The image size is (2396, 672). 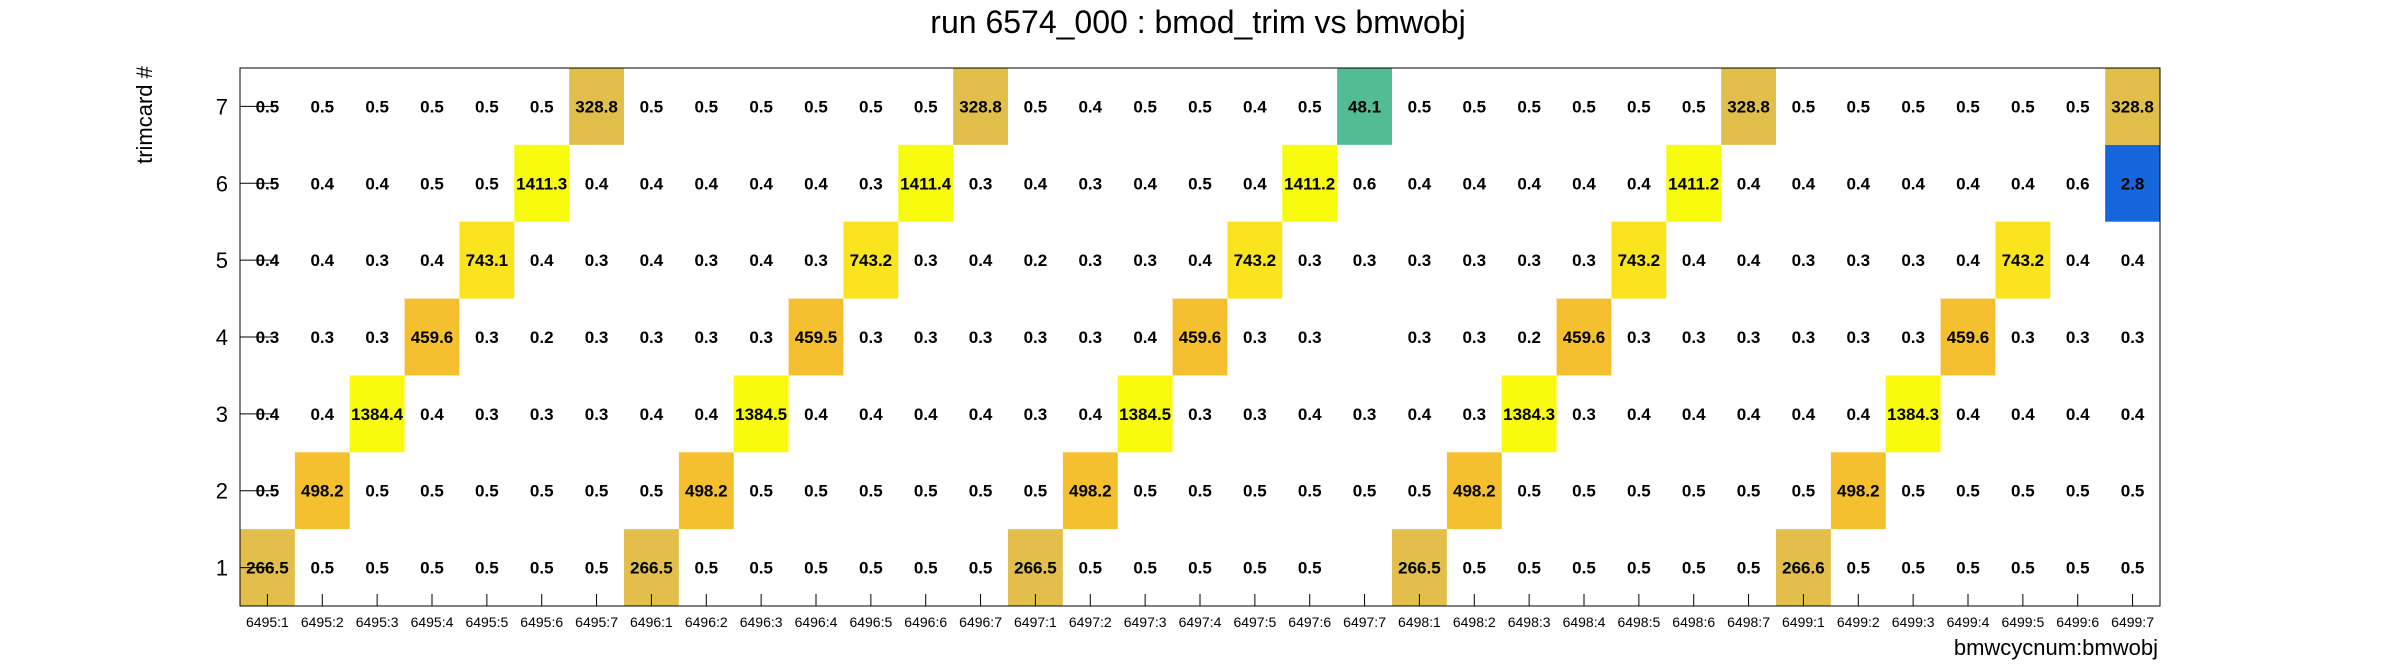 What do you see at coordinates (1913, 622) in the screenshot?
I see `x-tick-label: 6499:3` at bounding box center [1913, 622].